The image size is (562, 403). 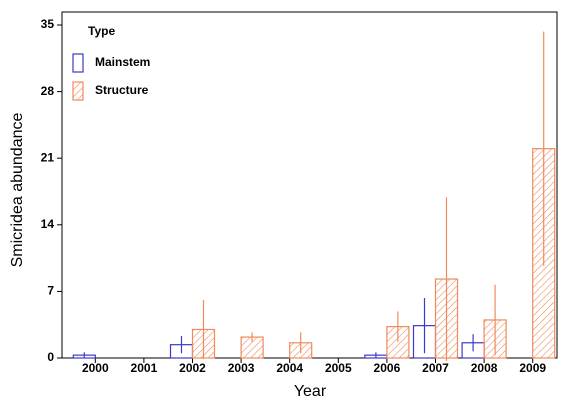 I want to click on y-tick-label: 7, so click(x=50, y=291).